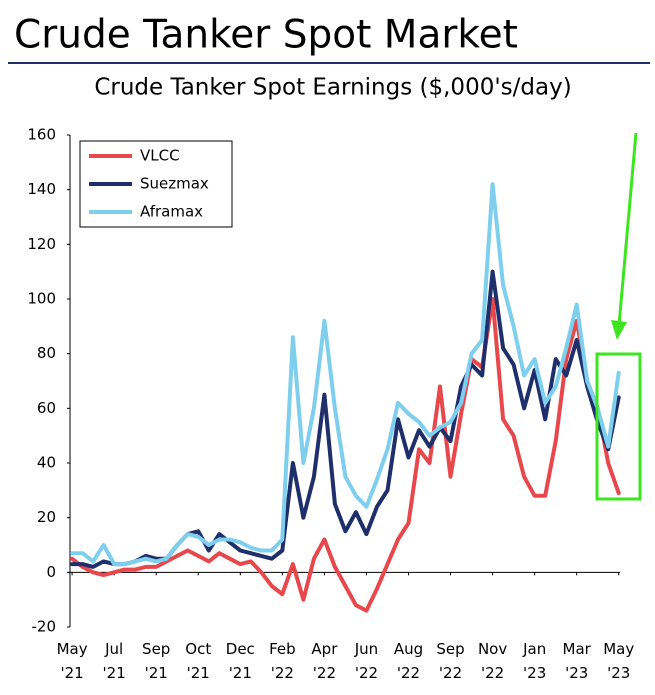 This screenshot has width=655, height=695. What do you see at coordinates (450, 661) in the screenshot?
I see `x-tick-label: Sep '22` at bounding box center [450, 661].